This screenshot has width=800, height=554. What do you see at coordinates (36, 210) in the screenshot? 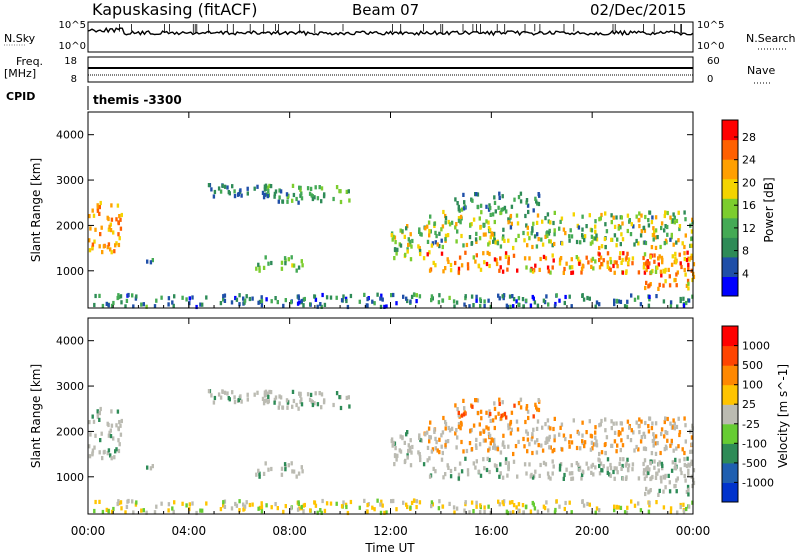
I see `power-ylabel: Slant Range [km]` at bounding box center [36, 210].